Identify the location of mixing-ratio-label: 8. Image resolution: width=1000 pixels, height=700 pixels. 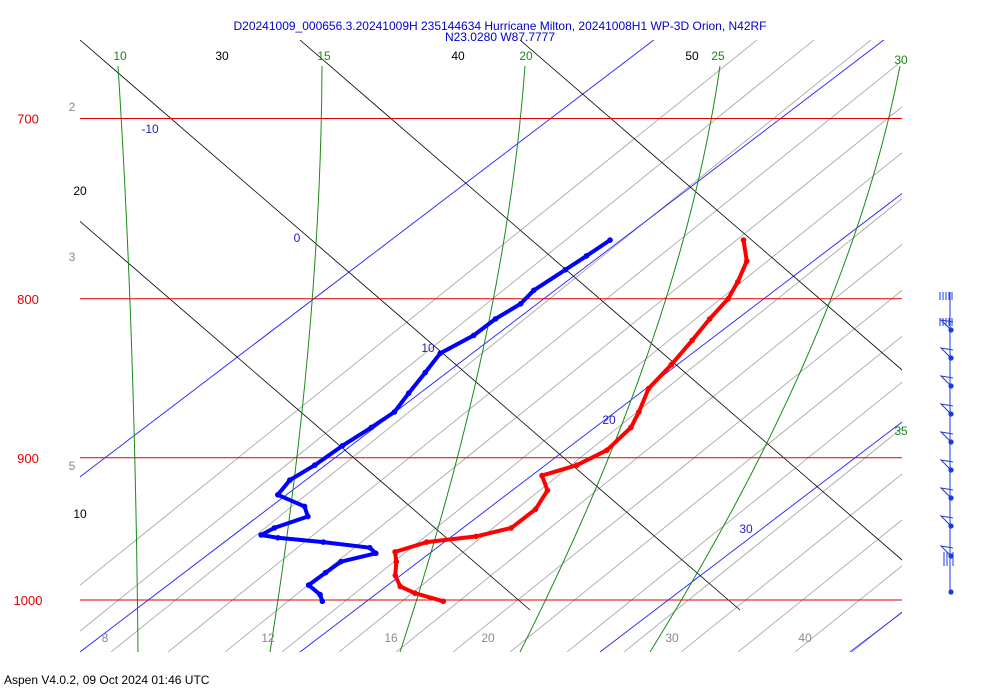
(105, 638).